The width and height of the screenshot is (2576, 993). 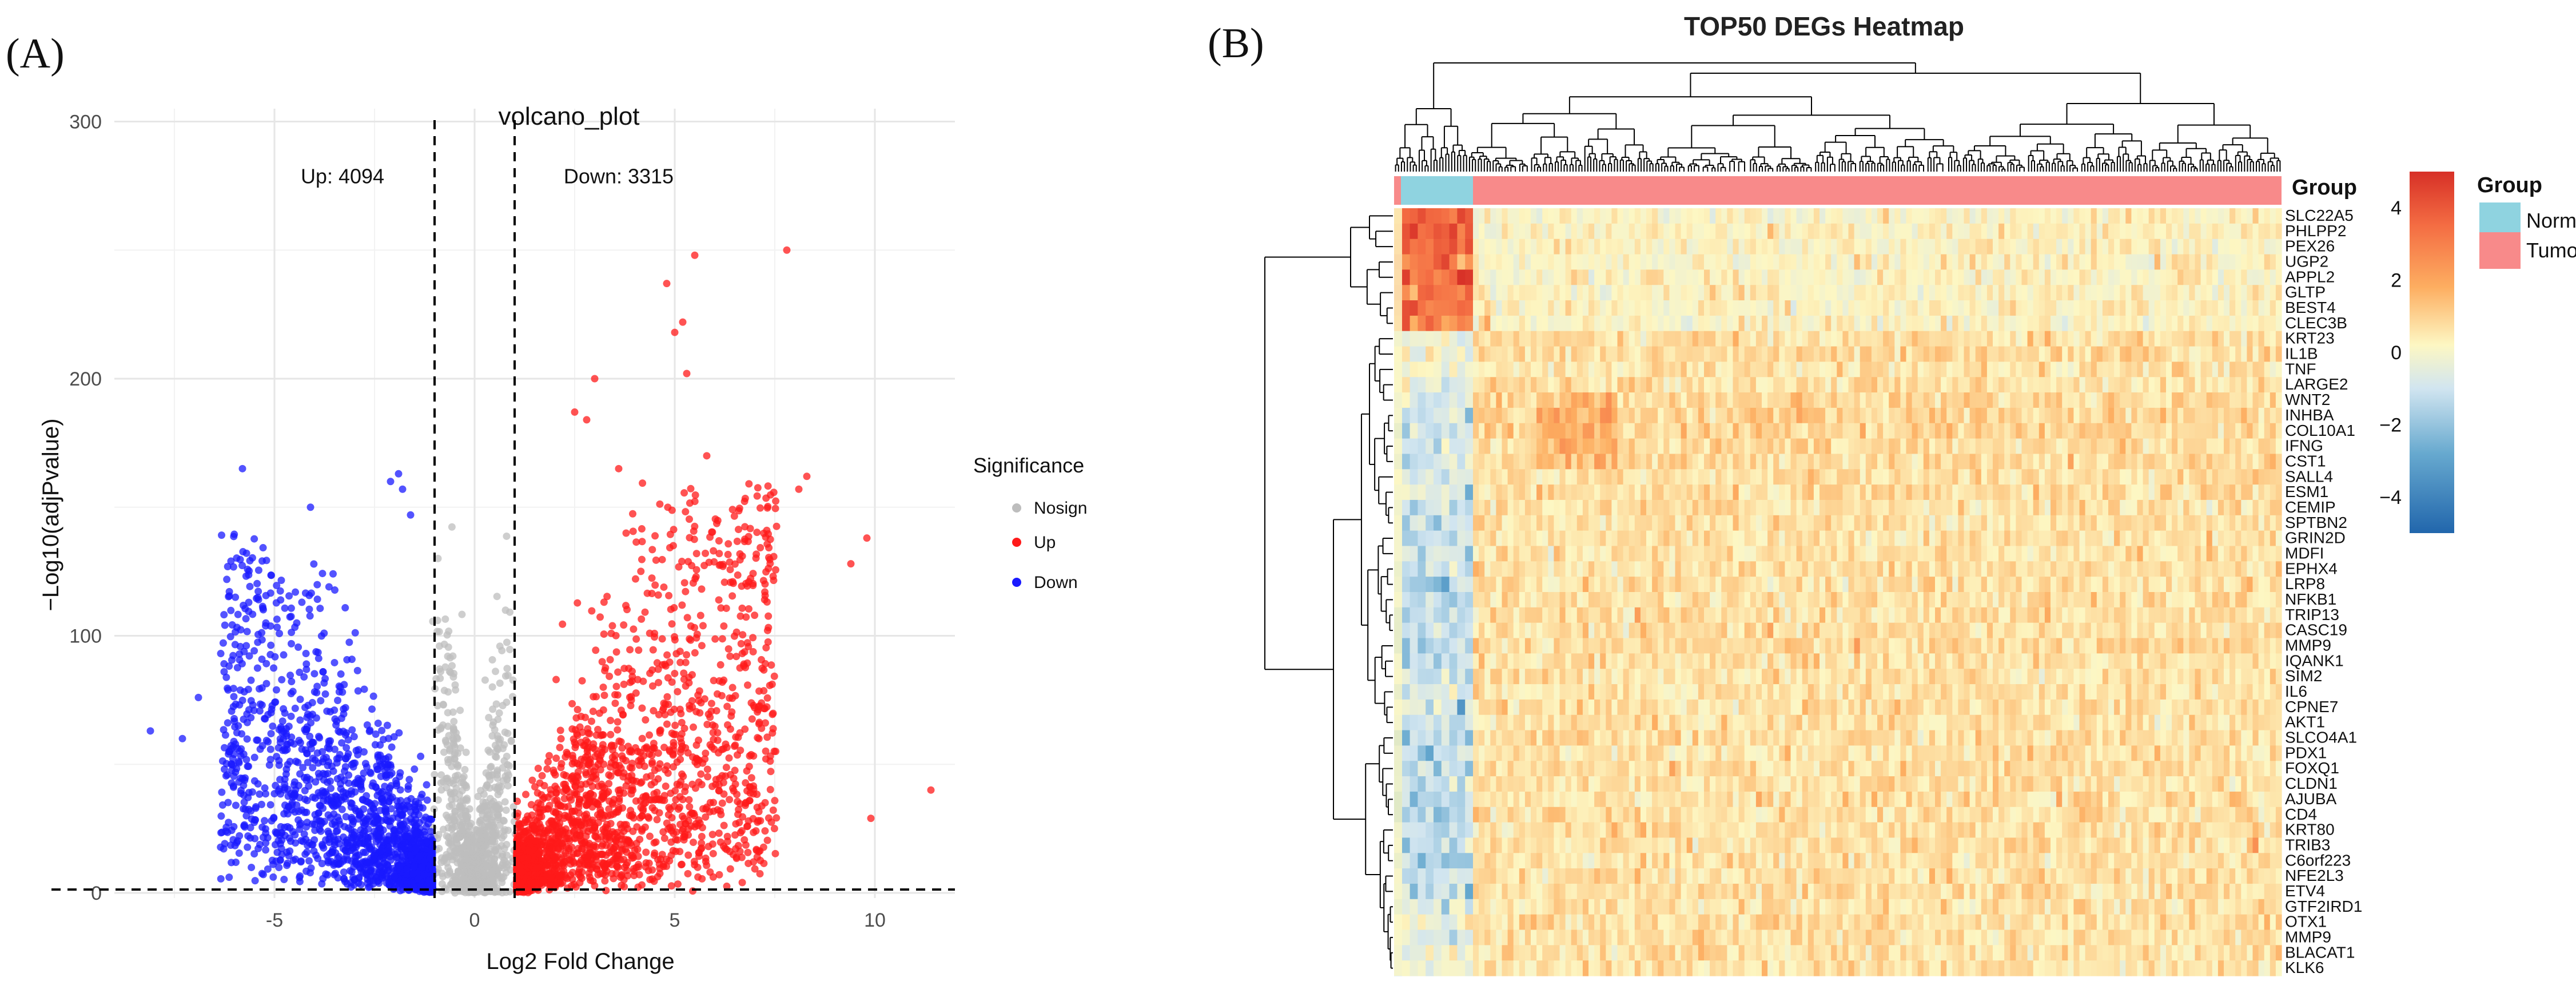 What do you see at coordinates (85, 379) in the screenshot?
I see `y-tick-label: 200` at bounding box center [85, 379].